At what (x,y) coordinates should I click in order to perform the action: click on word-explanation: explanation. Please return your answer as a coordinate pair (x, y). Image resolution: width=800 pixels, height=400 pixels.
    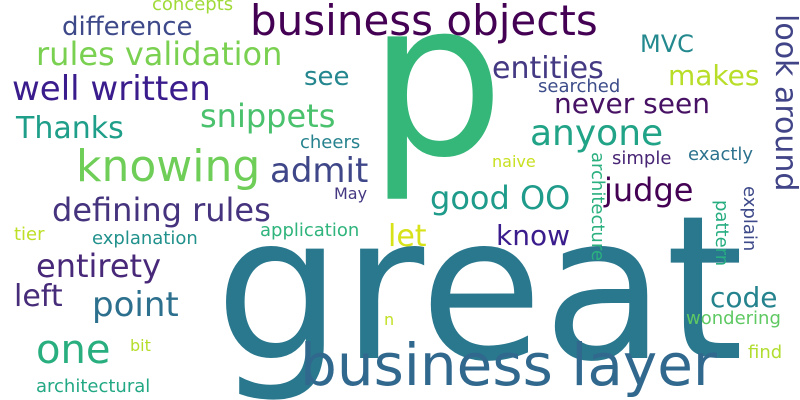
    Looking at the image, I should click on (145, 238).